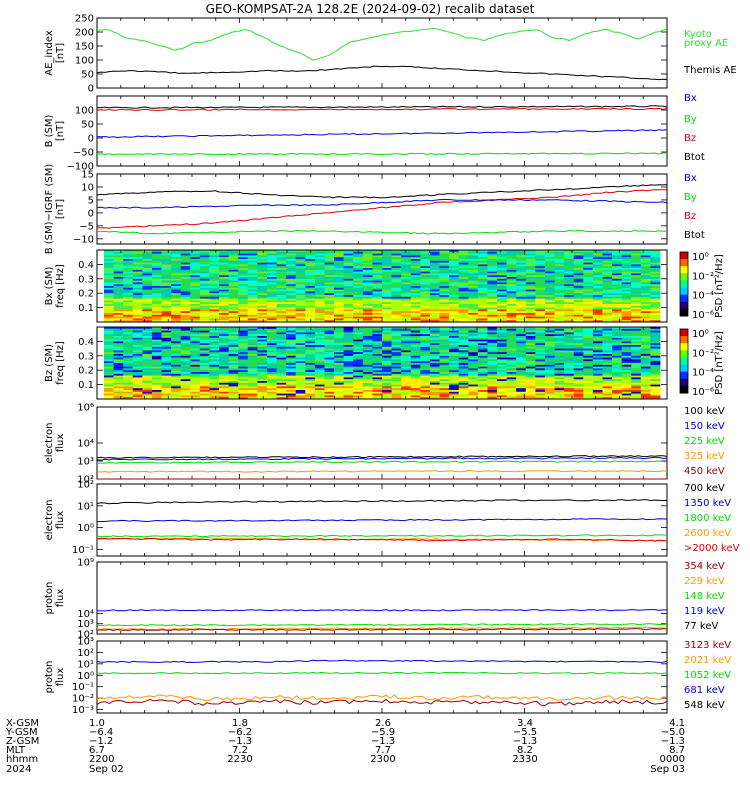  Describe the element at coordinates (49, 520) in the screenshot. I see `y-axis-label: electron` at that location.